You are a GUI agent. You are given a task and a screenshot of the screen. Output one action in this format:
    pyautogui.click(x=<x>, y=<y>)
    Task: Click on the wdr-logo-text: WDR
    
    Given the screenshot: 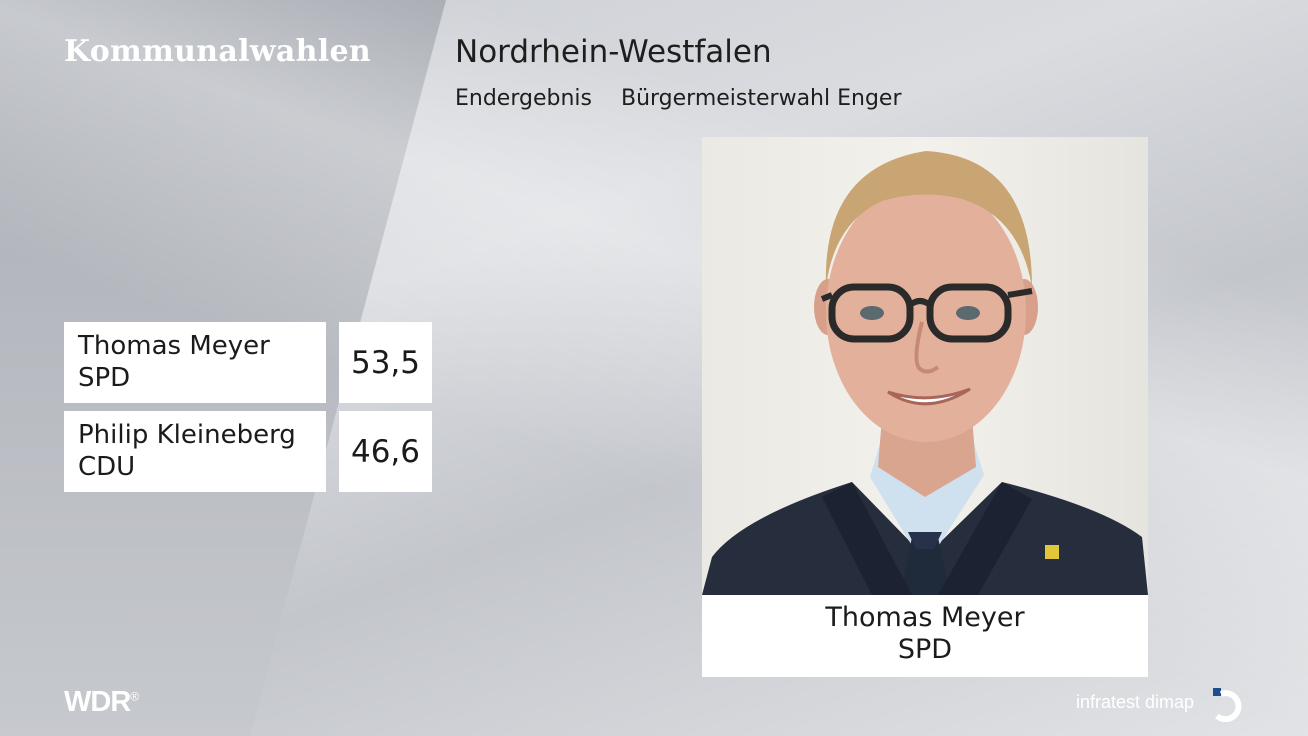 What is the action you would take?
    pyautogui.click(x=97, y=702)
    